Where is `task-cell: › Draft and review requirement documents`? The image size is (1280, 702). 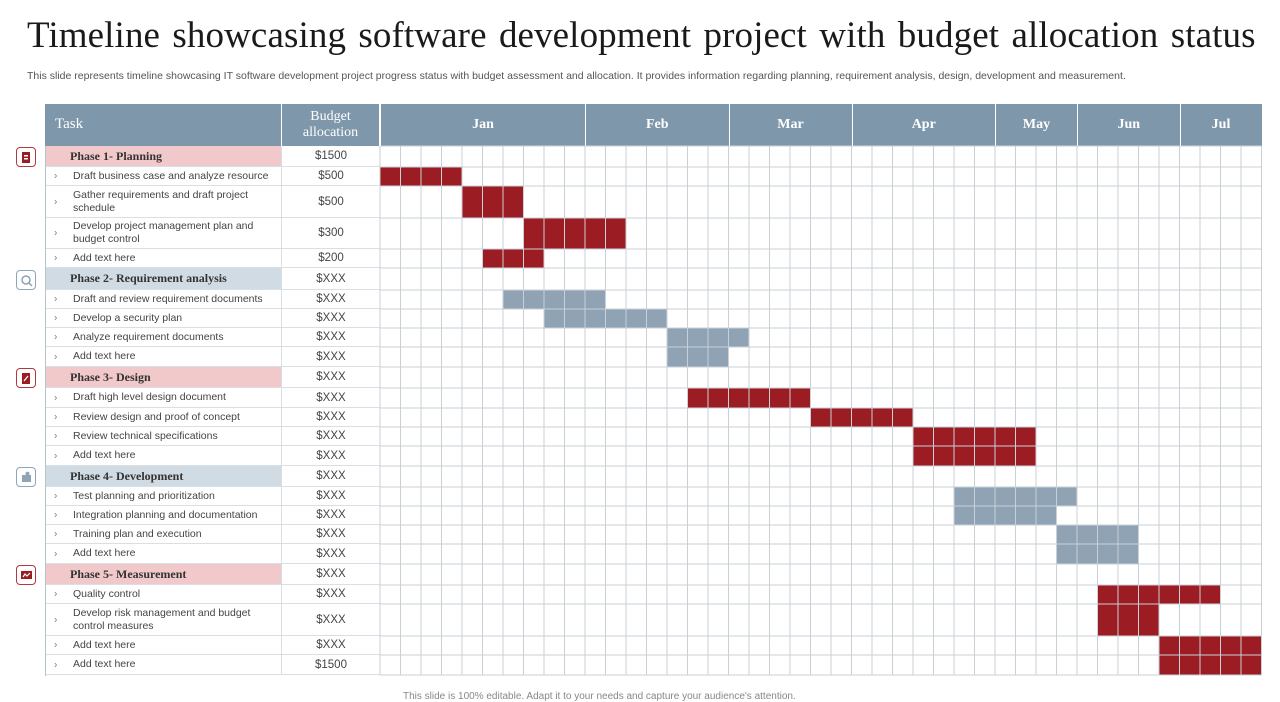
task-cell: › Draft and review requirement documents is located at coordinates (163, 299).